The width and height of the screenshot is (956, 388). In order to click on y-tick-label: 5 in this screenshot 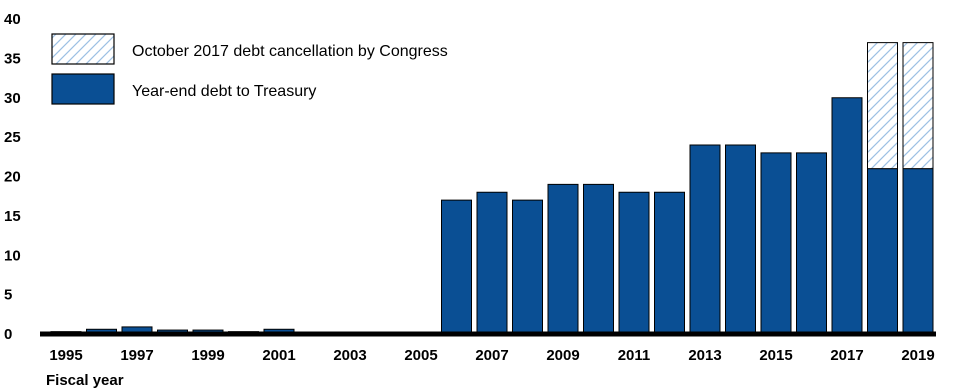, I will do `click(8, 295)`.